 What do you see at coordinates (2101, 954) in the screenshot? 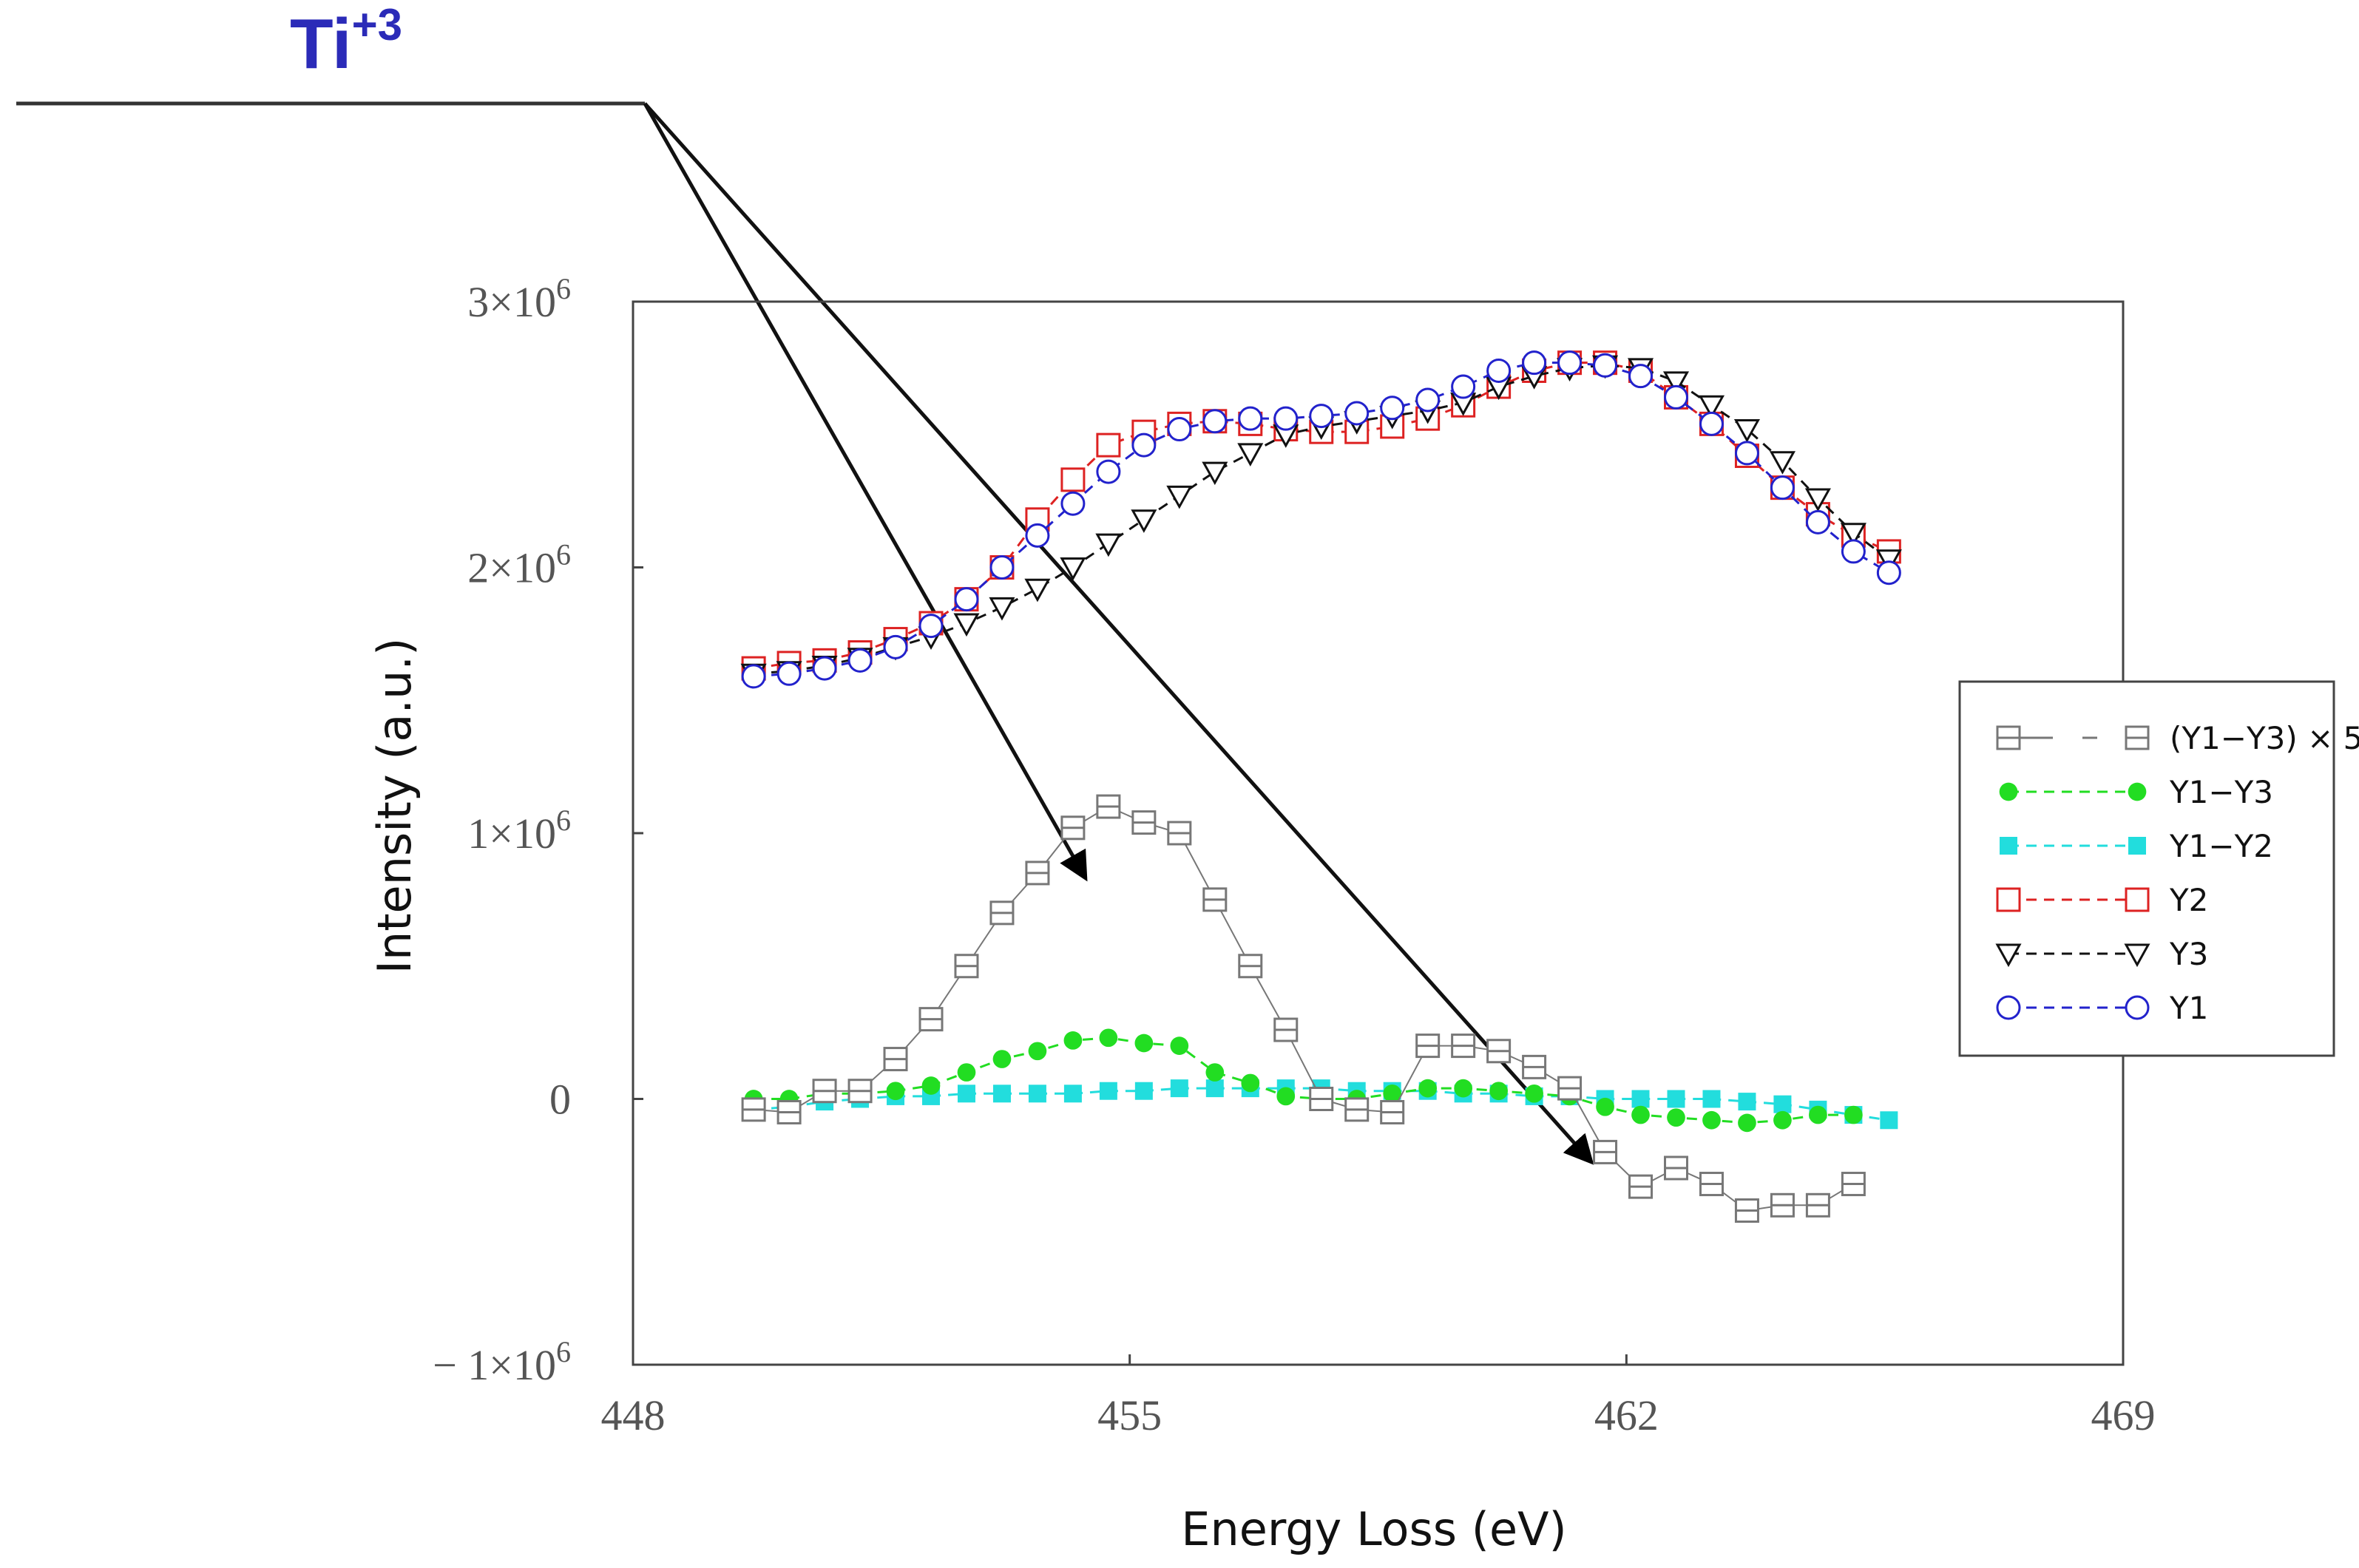
I see `legend-entry: Y3` at bounding box center [2101, 954].